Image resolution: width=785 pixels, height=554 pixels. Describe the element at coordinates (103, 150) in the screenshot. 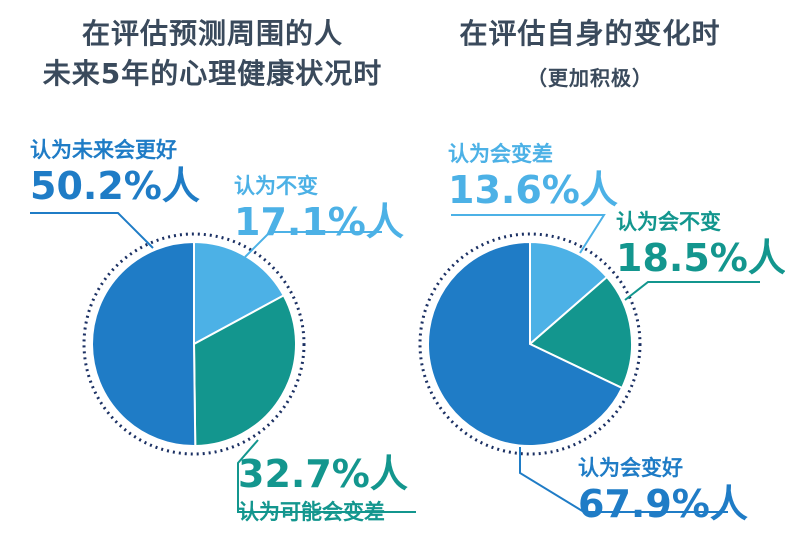

I see `left-label-better-text: 认为未来会更好` at that location.